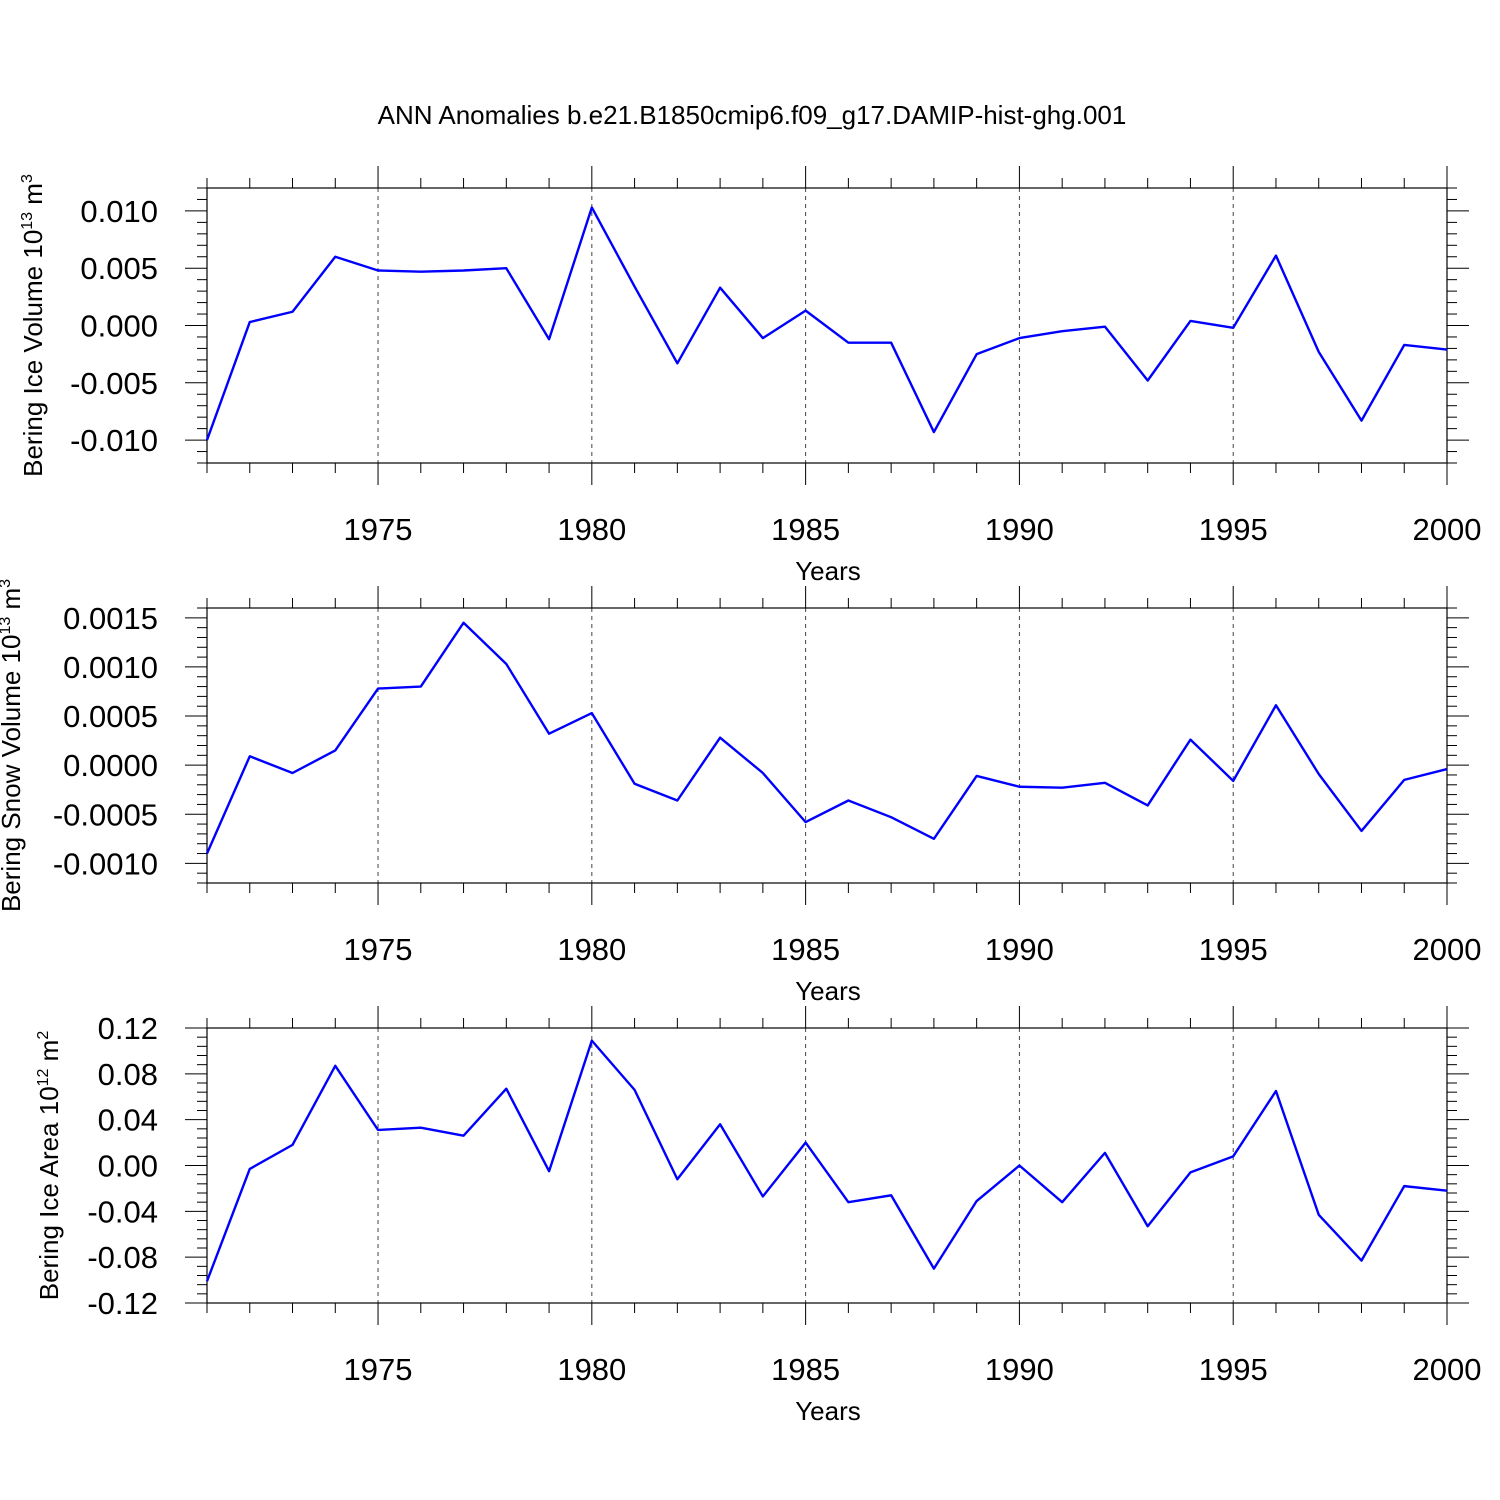 This screenshot has height=1500, width=1500. I want to click on y-axis-label-superscript: 2, so click(43, 1035).